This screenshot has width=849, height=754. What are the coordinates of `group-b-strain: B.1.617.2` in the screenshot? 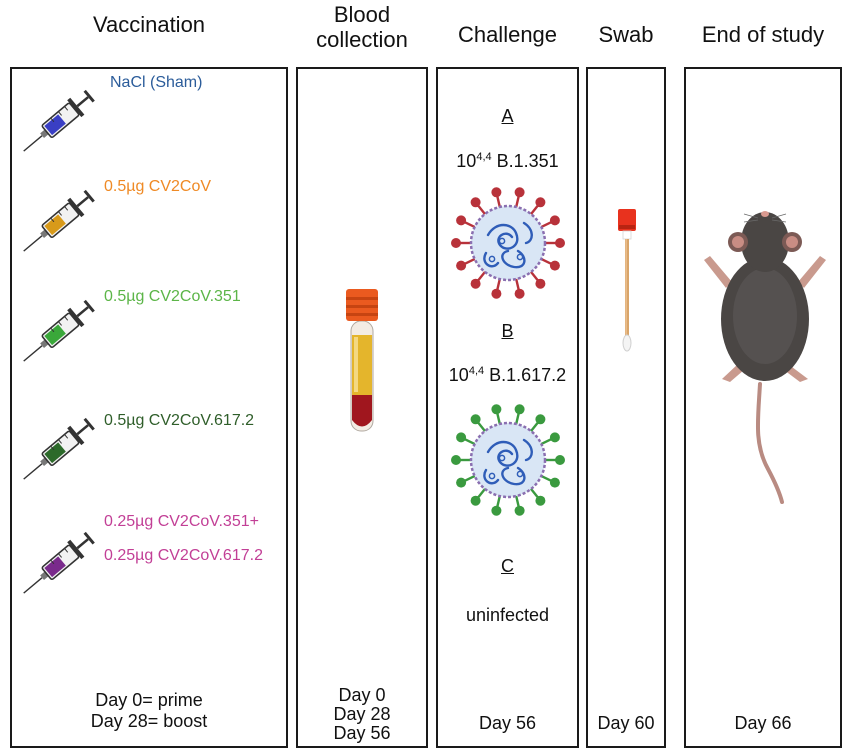 It's located at (525, 375).